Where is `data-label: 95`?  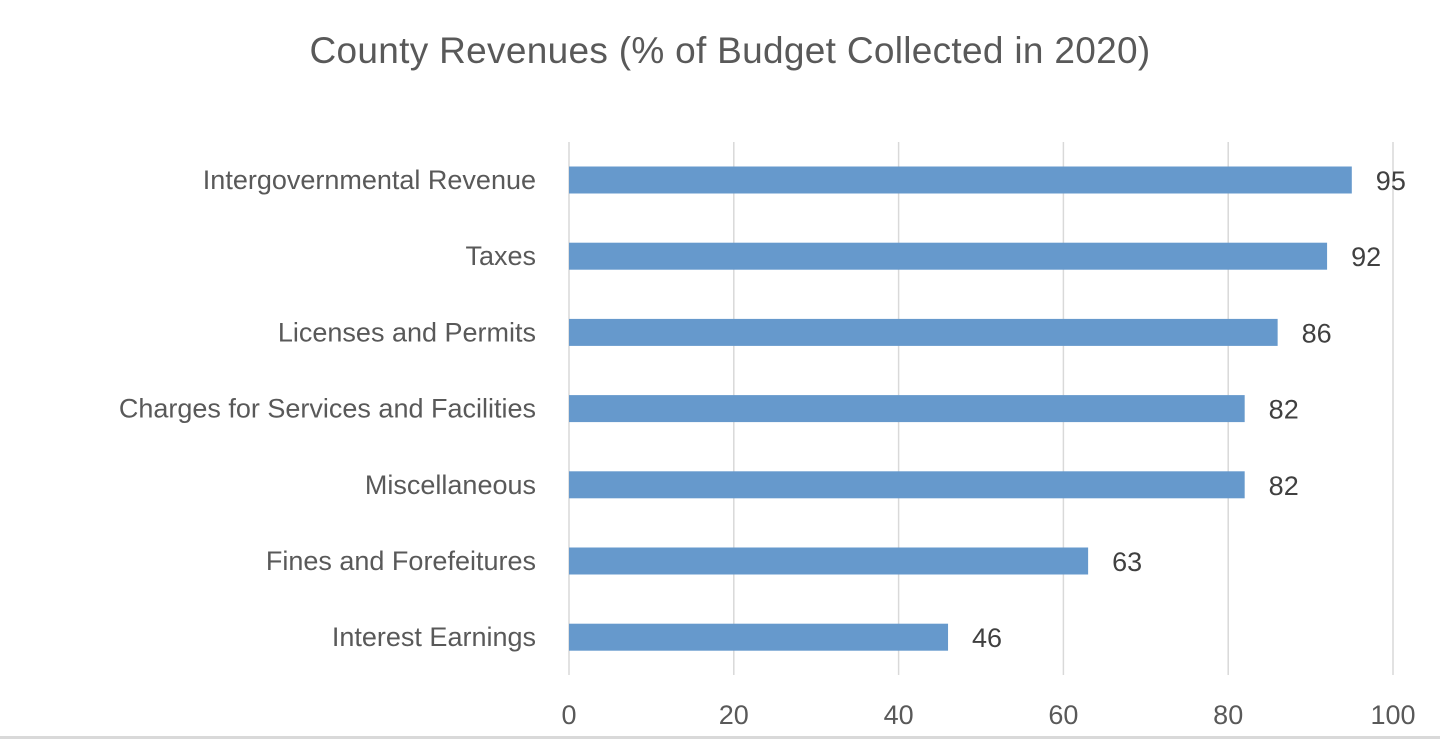 data-label: 95 is located at coordinates (1391, 181).